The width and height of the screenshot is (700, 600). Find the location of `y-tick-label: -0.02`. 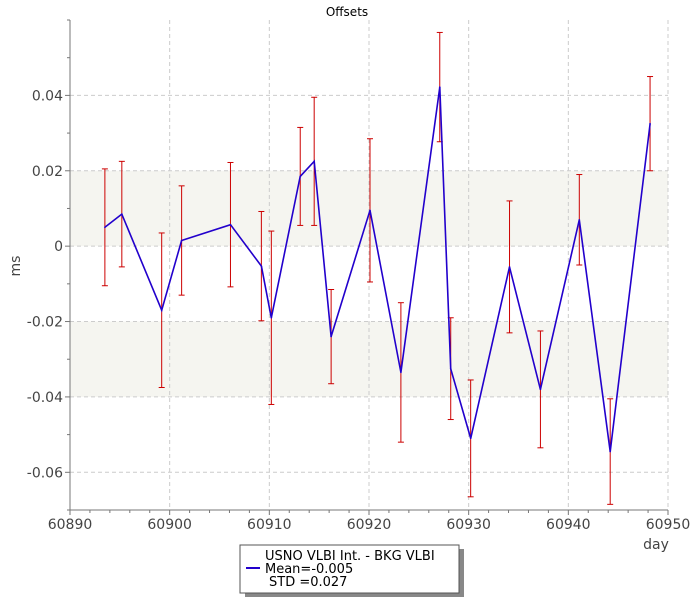

y-tick-label: -0.02 is located at coordinates (45, 323).